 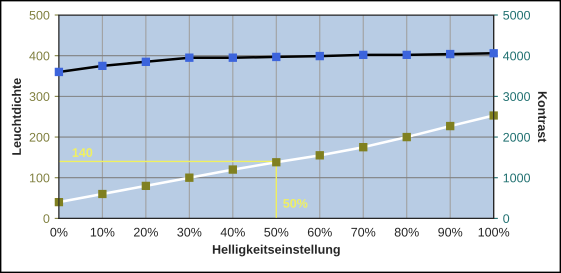 I want to click on x-tick-label: 10%, so click(x=102, y=232).